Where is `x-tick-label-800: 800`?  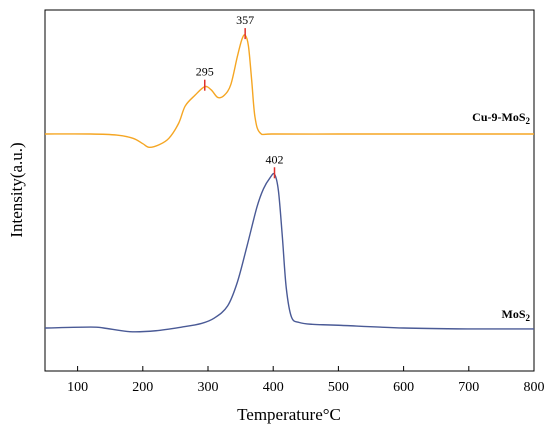 x-tick-label-800: 800 is located at coordinates (534, 387).